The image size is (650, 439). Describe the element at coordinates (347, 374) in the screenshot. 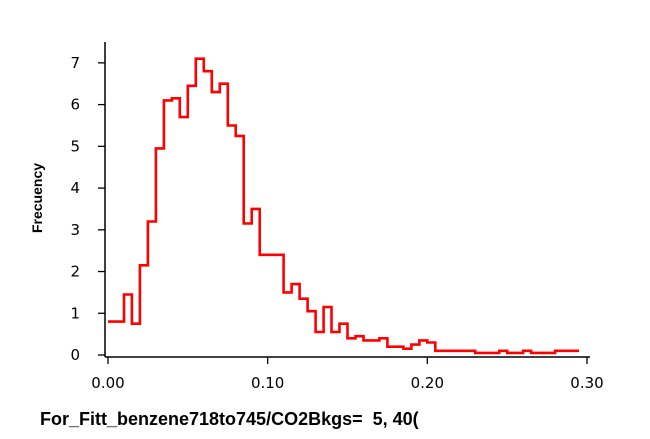

I see `x-axis-ticks: 0.00 0.10 0.20 0.30` at that location.